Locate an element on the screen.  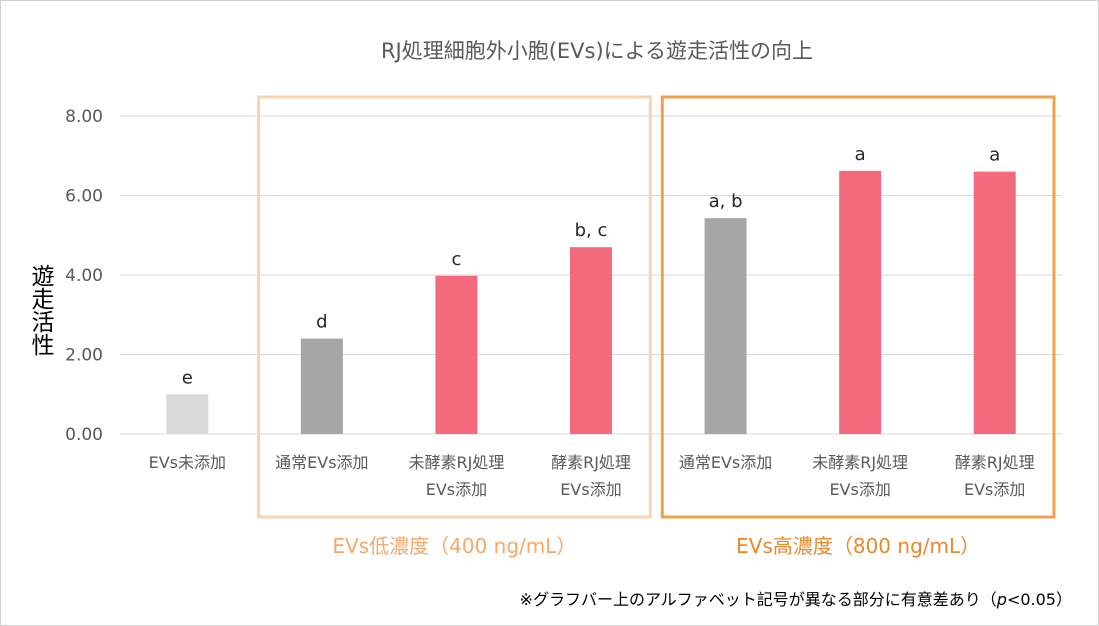
significance-footnote: ※グラフバー上のアルファベット記号が異なる部分に有意差あり（p<0.05） is located at coordinates (796, 600).